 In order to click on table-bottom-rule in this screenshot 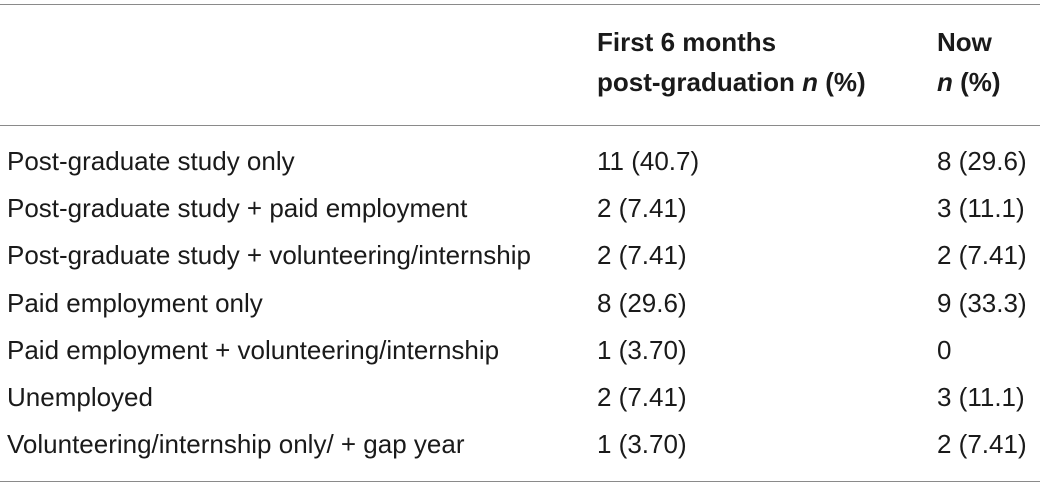, I will do `click(520, 481)`.